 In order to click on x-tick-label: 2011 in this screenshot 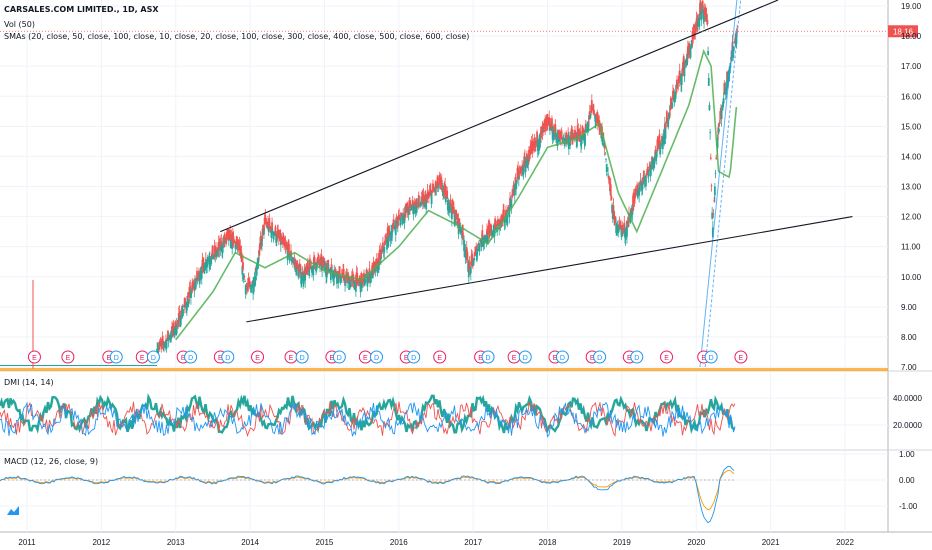, I will do `click(27, 542)`.